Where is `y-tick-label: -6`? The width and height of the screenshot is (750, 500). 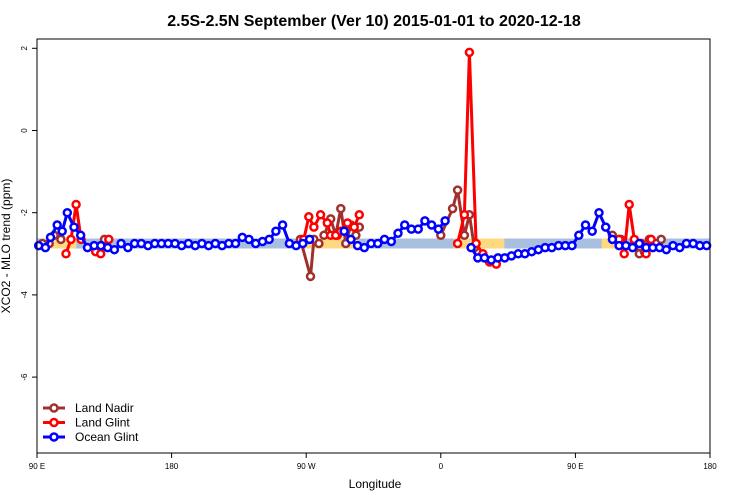
y-tick-label: -6 is located at coordinates (24, 377).